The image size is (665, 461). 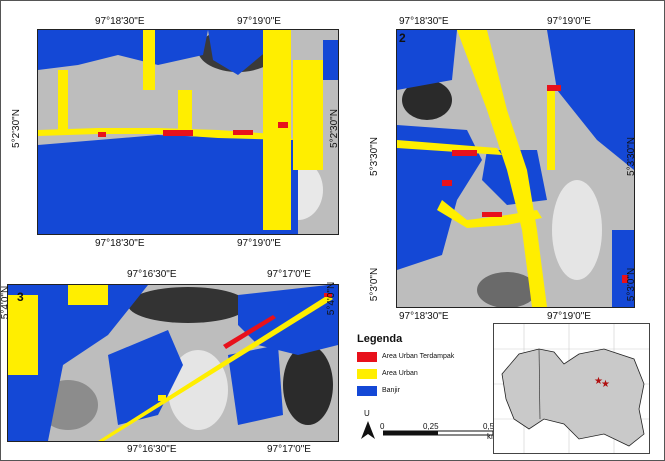 I want to click on north-arrow-icon, so click(x=368, y=430).